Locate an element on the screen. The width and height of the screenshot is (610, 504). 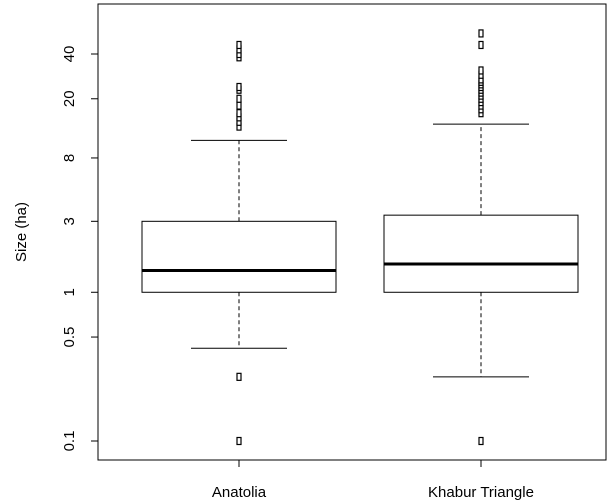
y-tick-label: 3 is located at coordinates (69, 221).